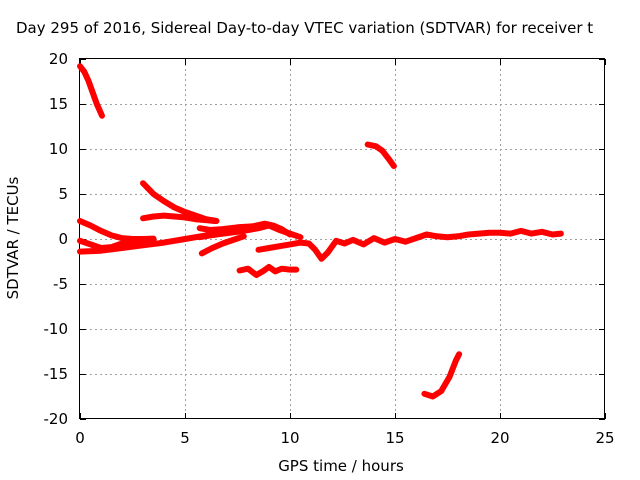  What do you see at coordinates (56, 239) in the screenshot?
I see `y-tick-labels: -20 -15 -10 -5 0 5 10 15 20` at bounding box center [56, 239].